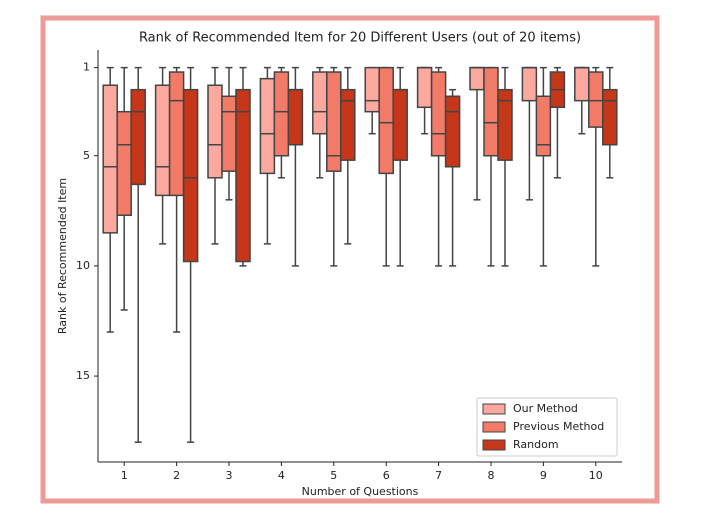 This screenshot has width=702, height=527. What do you see at coordinates (360, 491) in the screenshot?
I see `x-axis-label: Number of Questions` at bounding box center [360, 491].